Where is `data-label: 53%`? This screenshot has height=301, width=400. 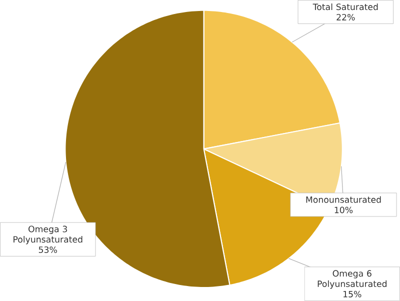
data-label: 53% is located at coordinates (47, 250).